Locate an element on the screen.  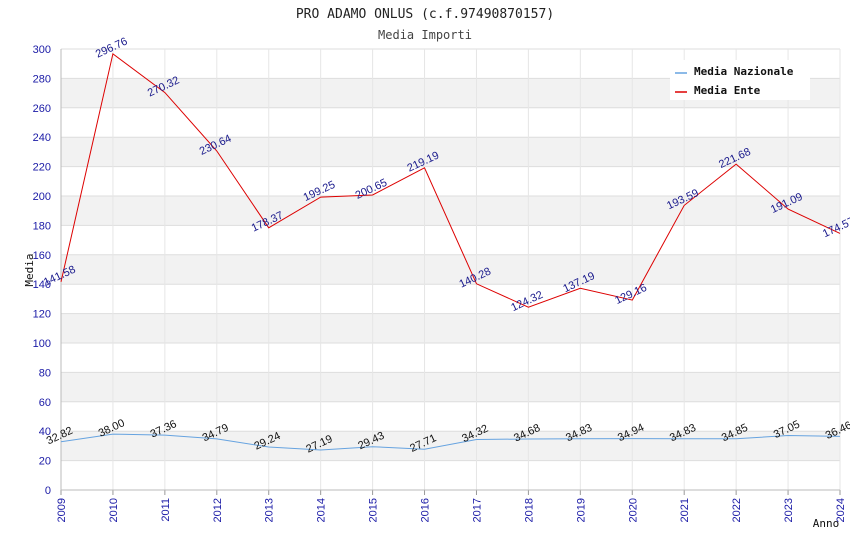
x-tick-label: 2019 is located at coordinates (581, 510).